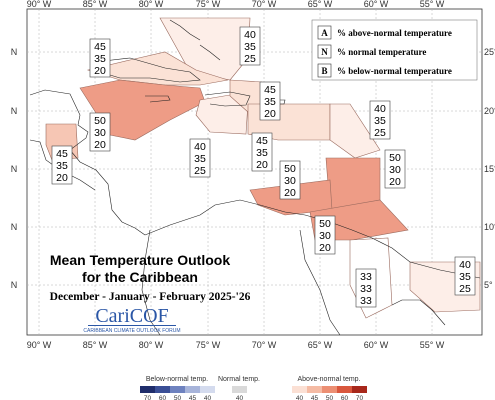 This screenshot has height=400, width=495. I want to click on map-title-line2: for the Caribbean, so click(140, 277).